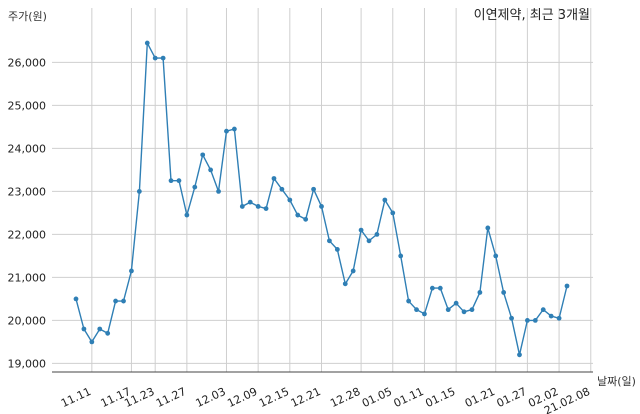 The width and height of the screenshot is (640, 414). Describe the element at coordinates (532, 15) in the screenshot. I see `chart-title: 이연제약, 최근 3개월` at that location.